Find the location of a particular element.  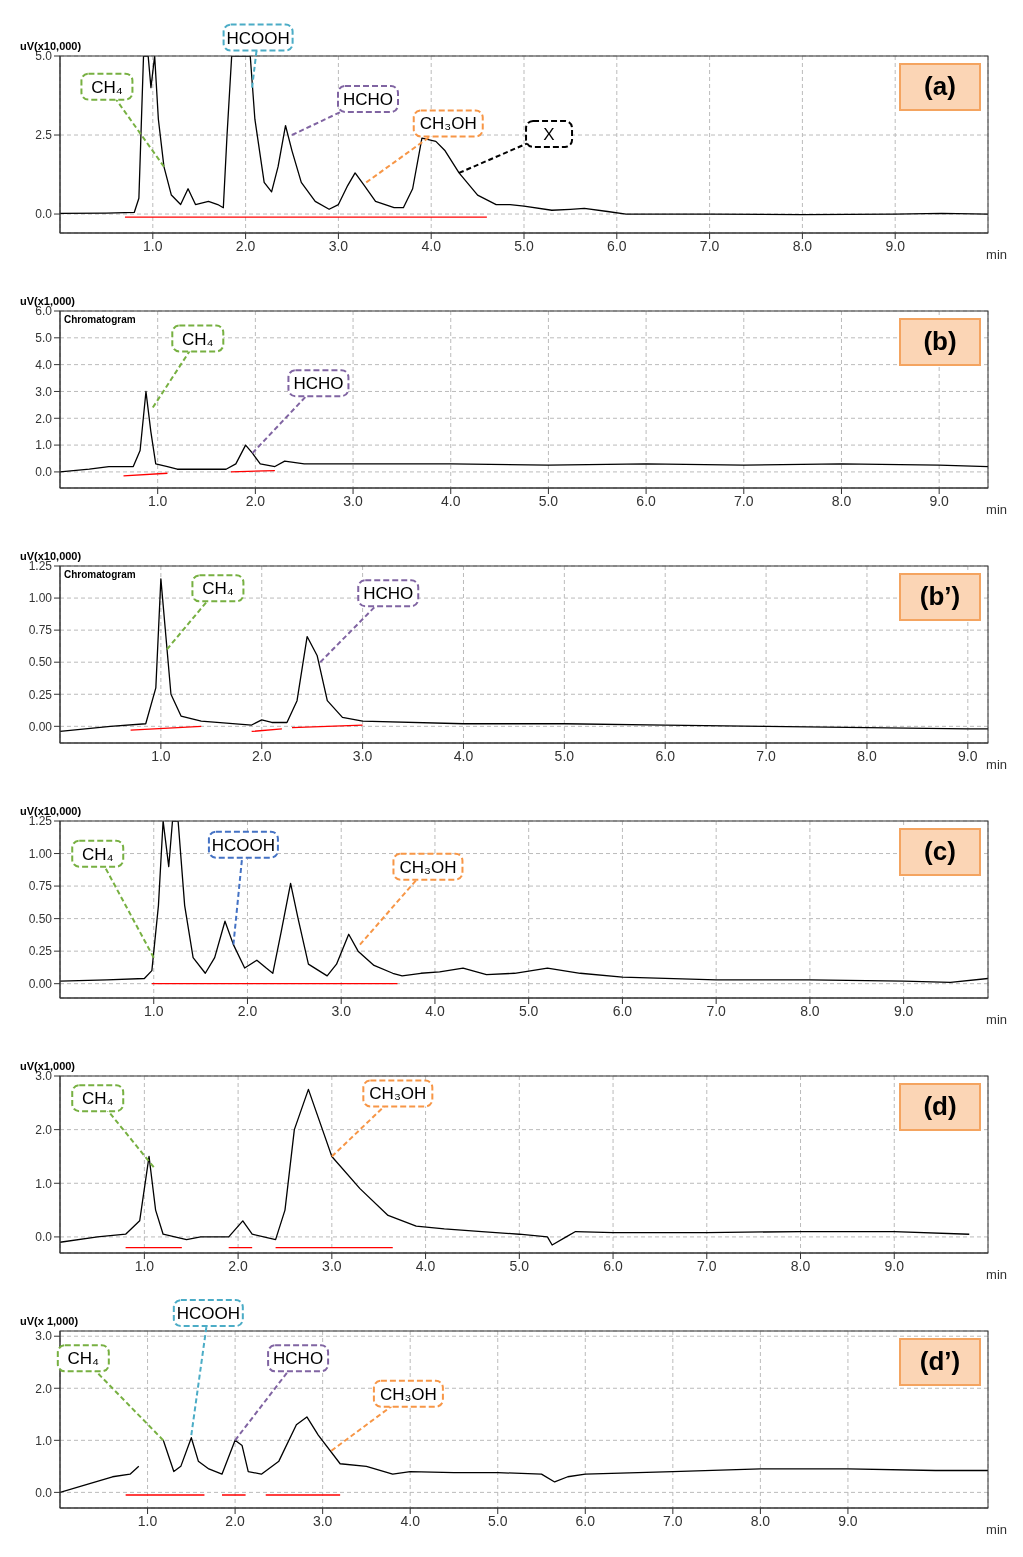

y-tick-label: 0.00 is located at coordinates (40, 983).